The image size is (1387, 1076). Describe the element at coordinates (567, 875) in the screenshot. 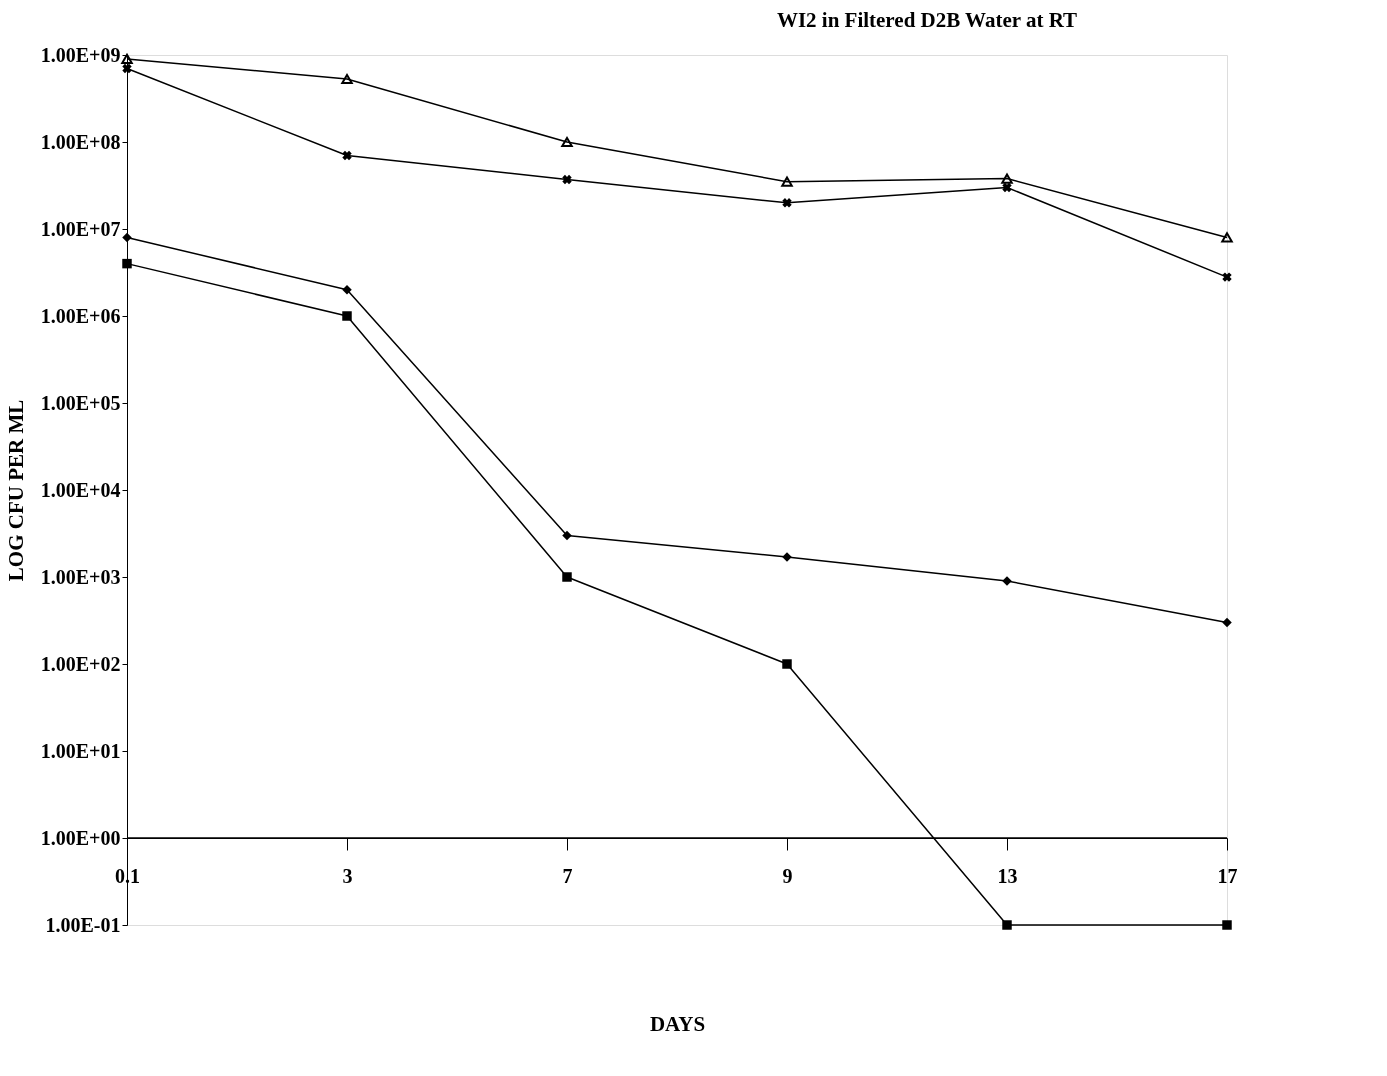

I see `x-tick-label: 7` at that location.